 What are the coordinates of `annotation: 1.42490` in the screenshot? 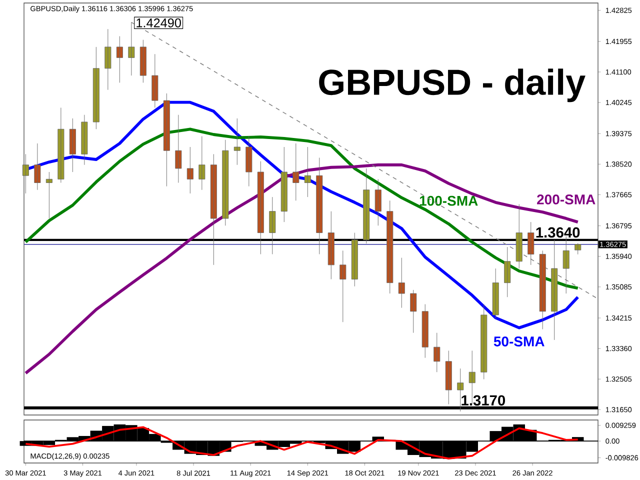 It's located at (158, 23).